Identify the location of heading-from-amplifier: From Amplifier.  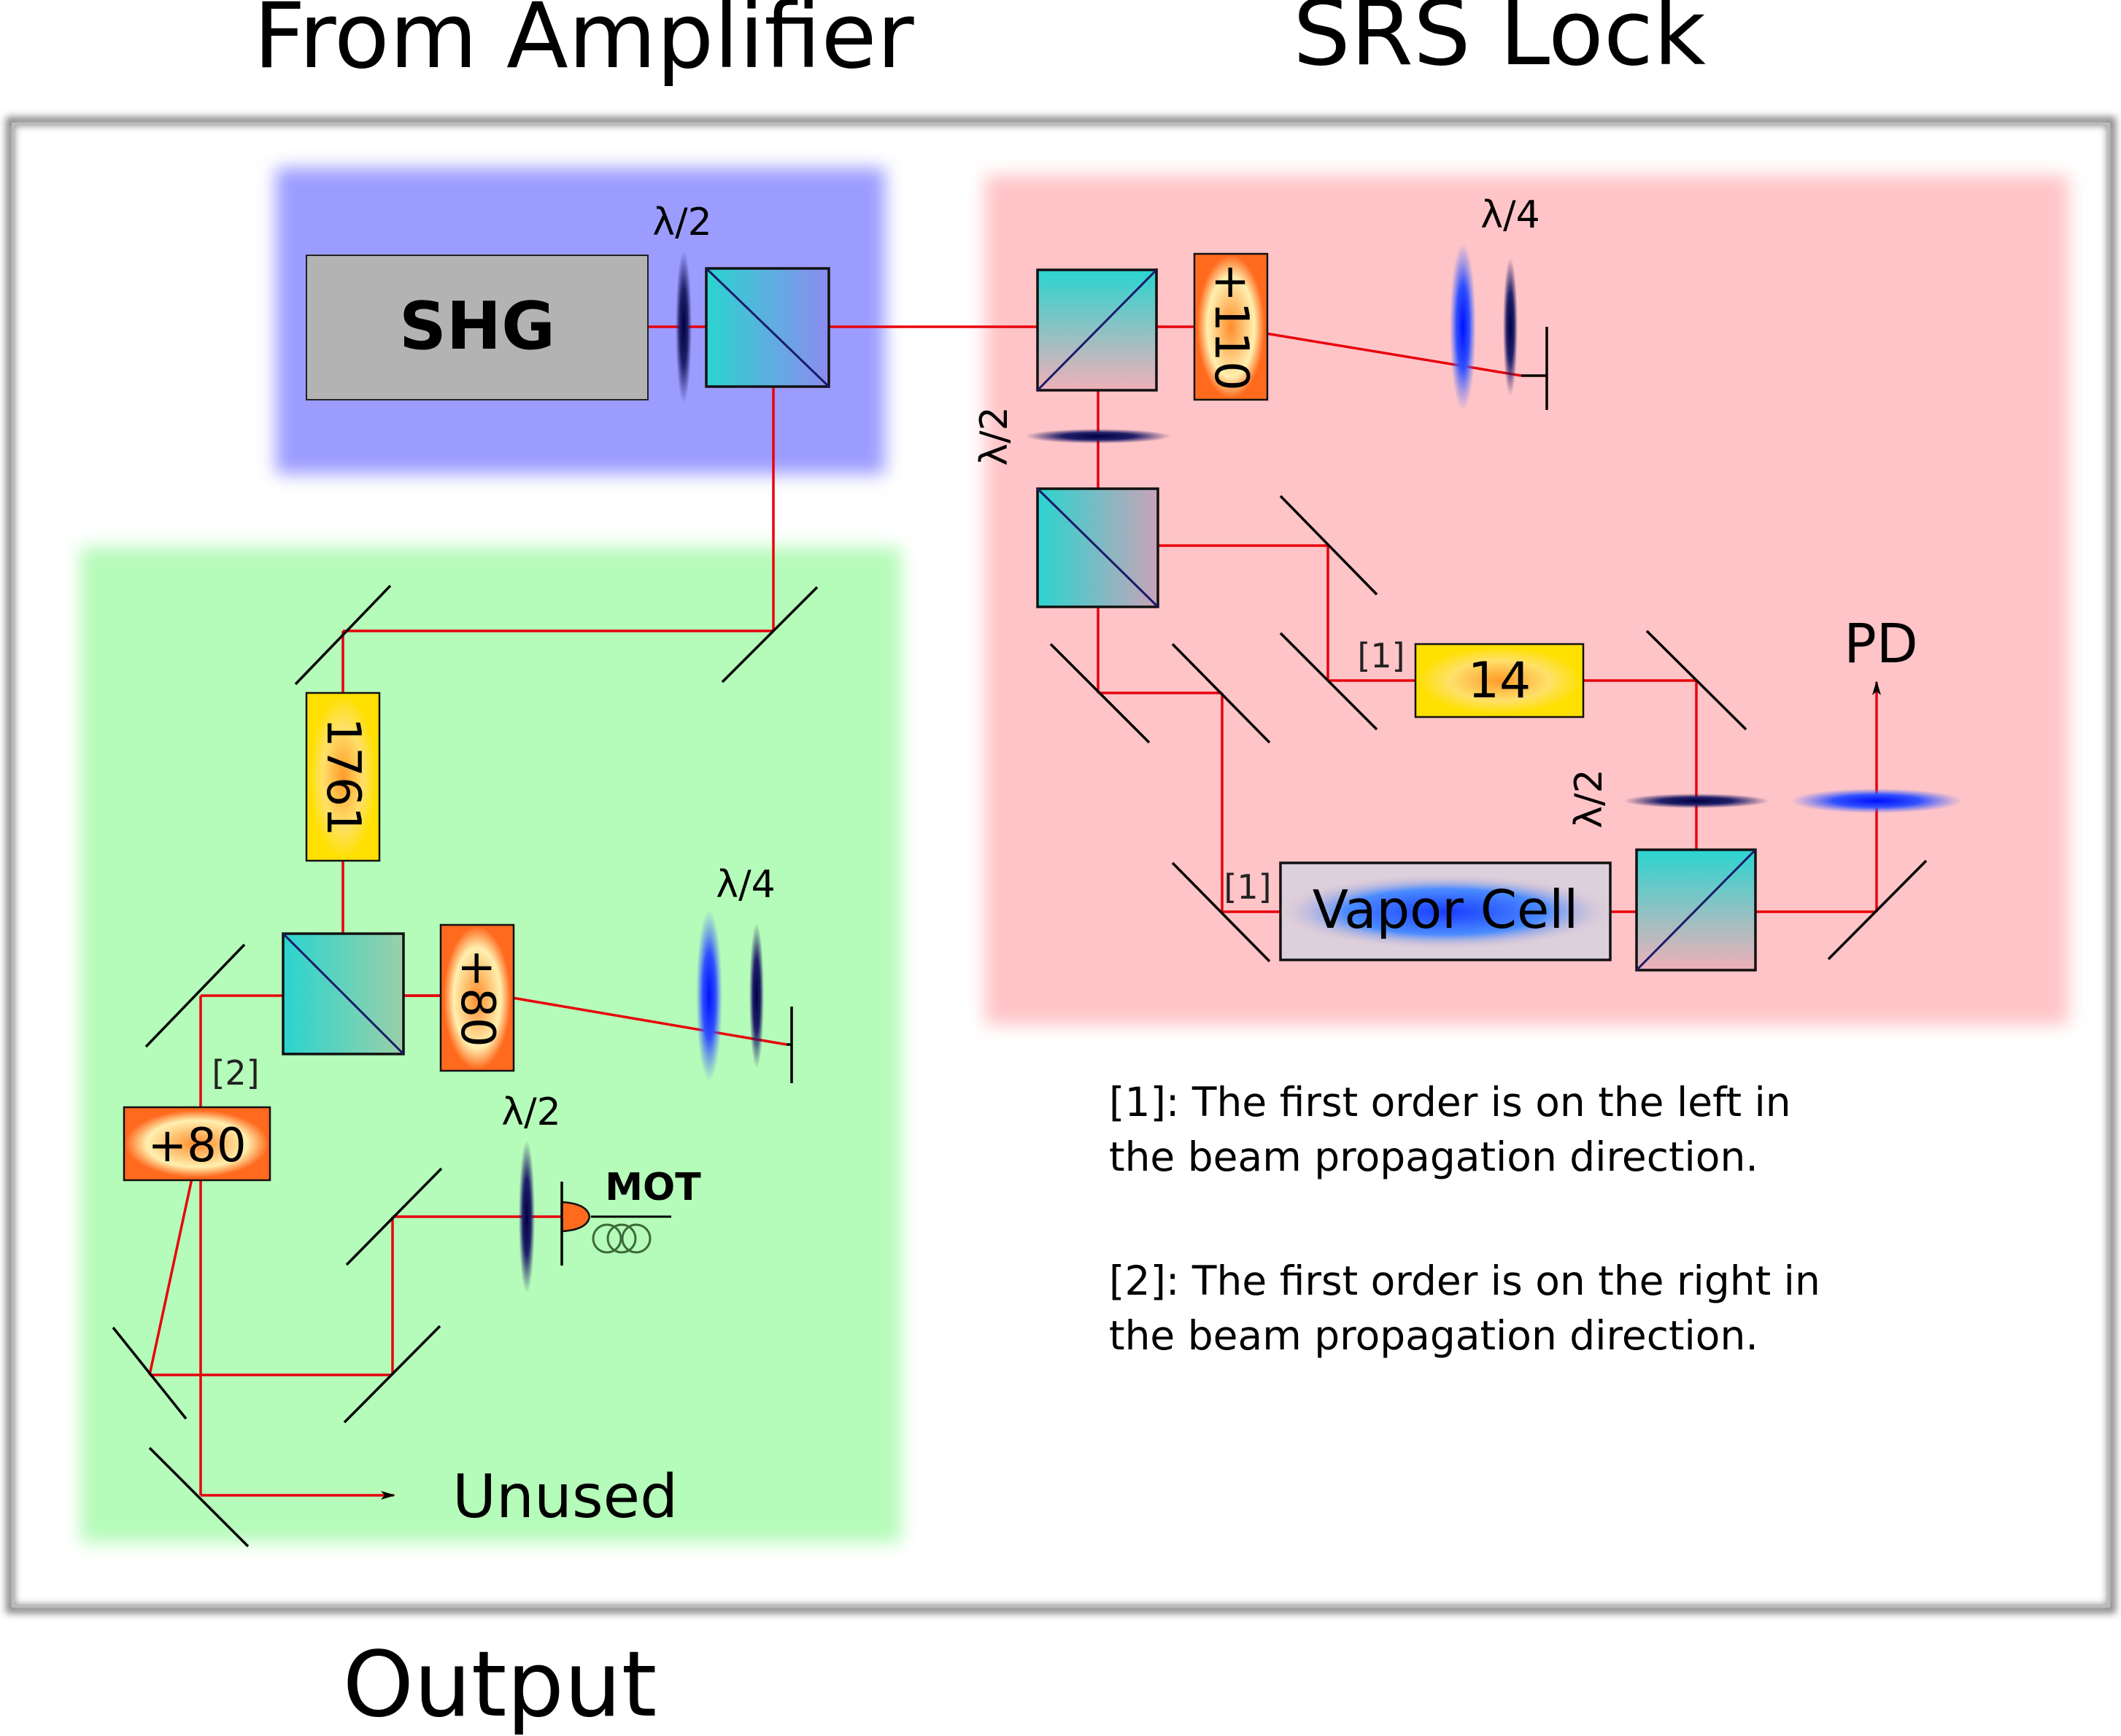
(583, 44).